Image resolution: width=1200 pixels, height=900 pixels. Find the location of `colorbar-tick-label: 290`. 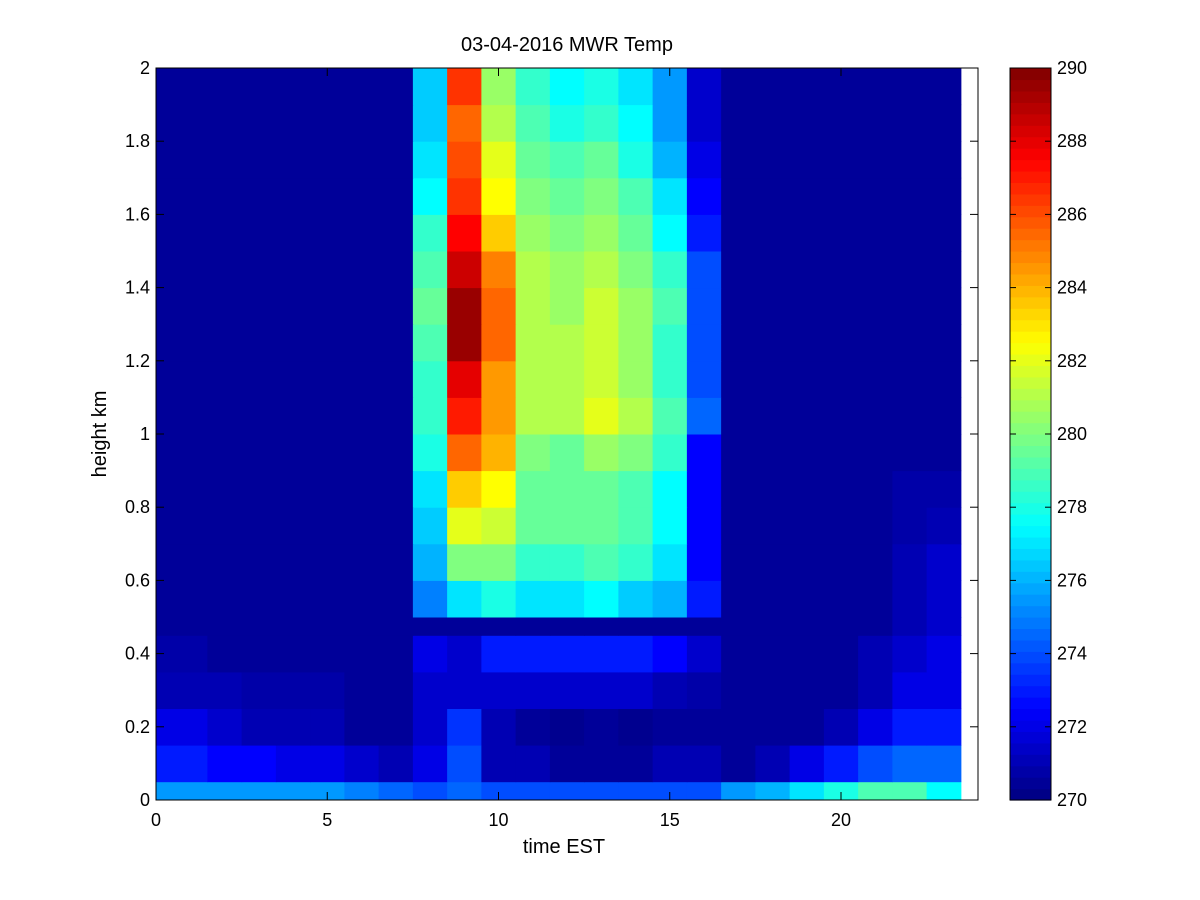

colorbar-tick-label: 290 is located at coordinates (1072, 68).